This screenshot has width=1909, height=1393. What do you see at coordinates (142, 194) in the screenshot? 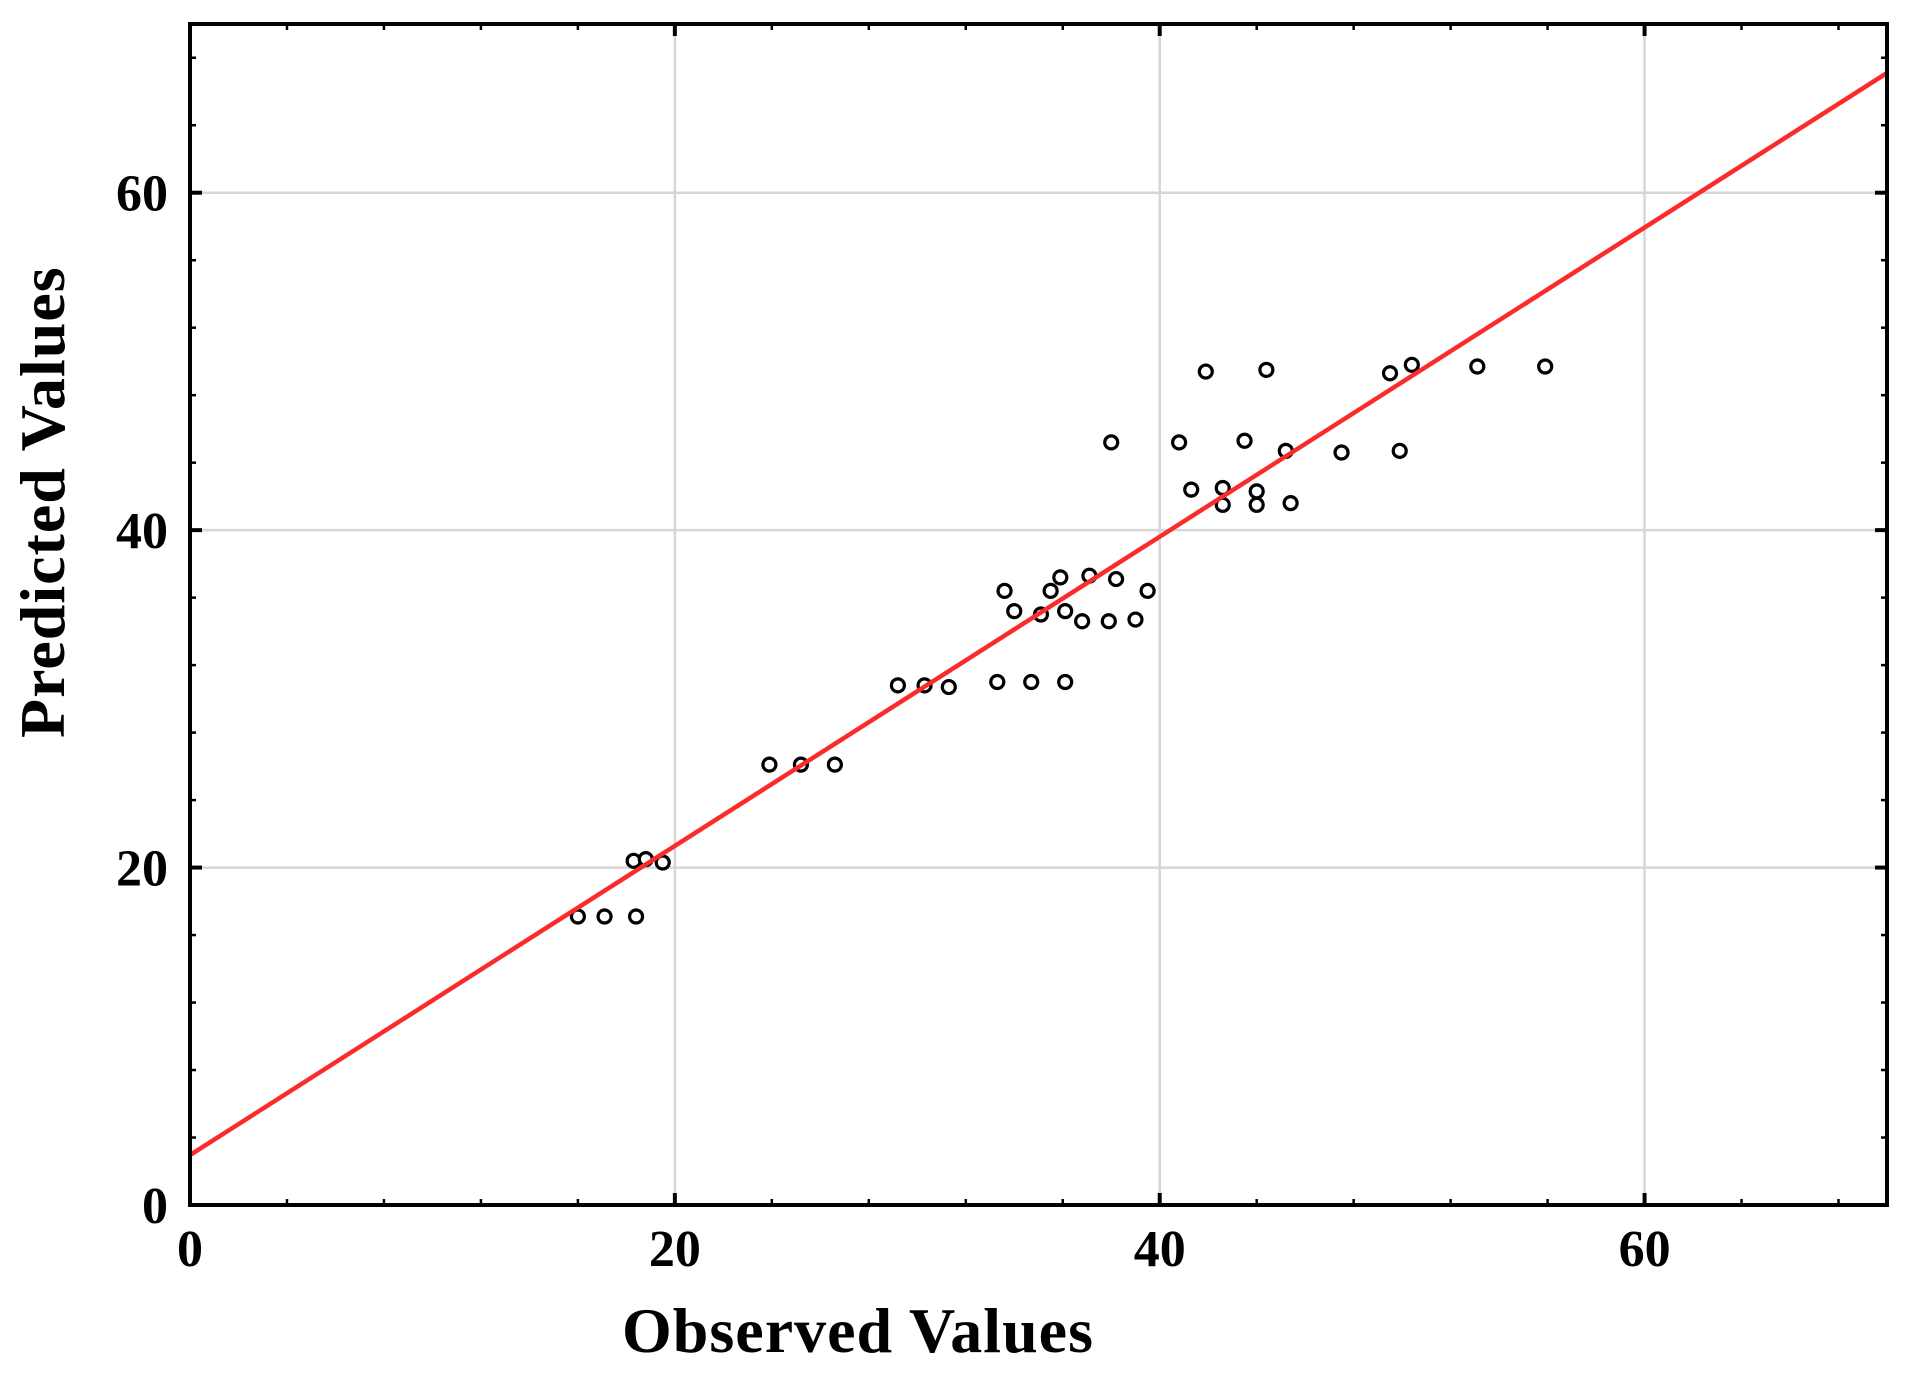
I see `y-tick-label: 60` at bounding box center [142, 194].